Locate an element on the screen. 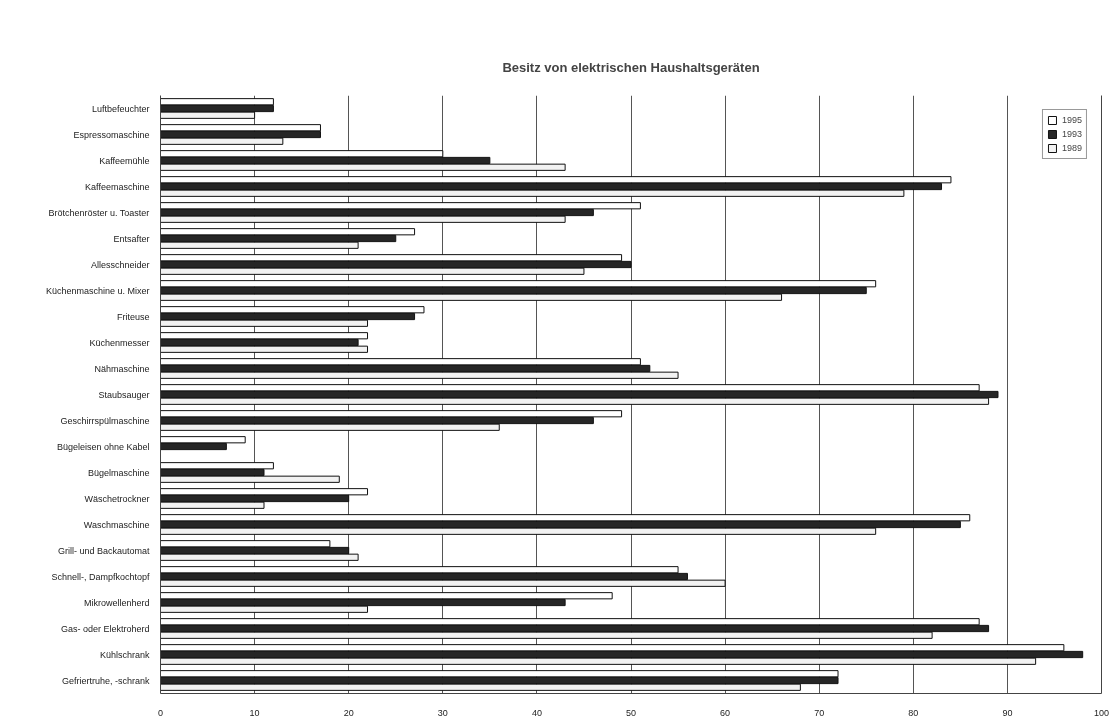 The image size is (1113, 723). y-tick-label: Entsafter is located at coordinates (131, 238).